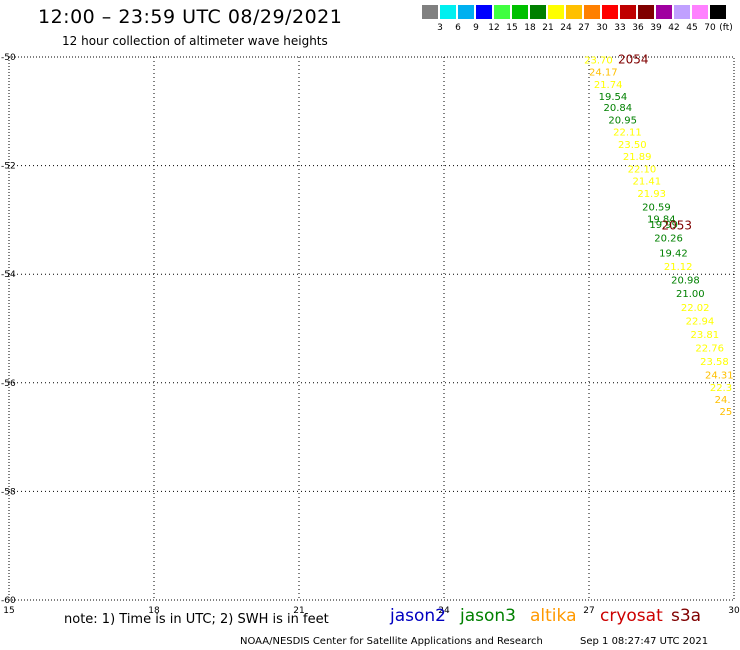 This screenshot has width=740, height=650. I want to click on data-point-label: 21.74, so click(608, 85).